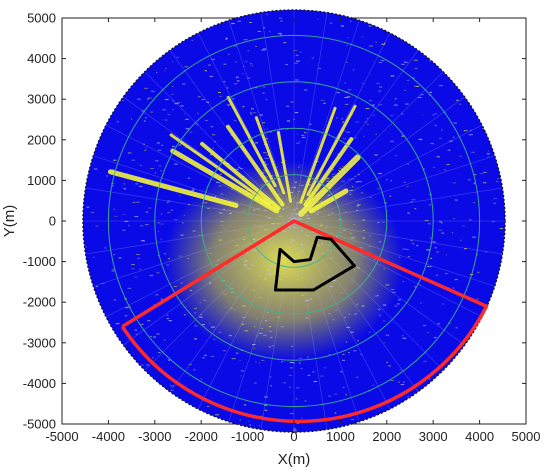 Image resolution: width=550 pixels, height=476 pixels. I want to click on y-tick-label: -1000, so click(39, 261).